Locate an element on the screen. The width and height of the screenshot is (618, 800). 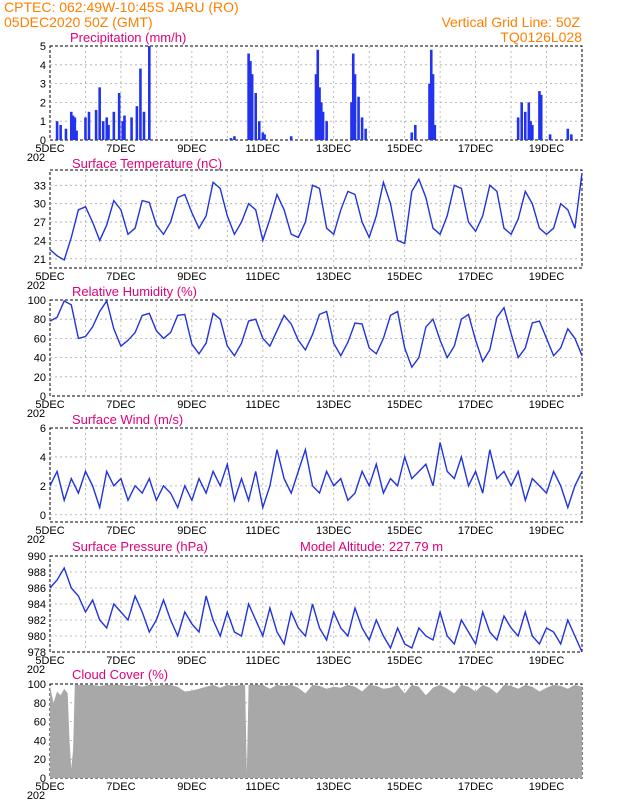
panel-title-precip: Precipitation (mm/h) is located at coordinates (128, 37).